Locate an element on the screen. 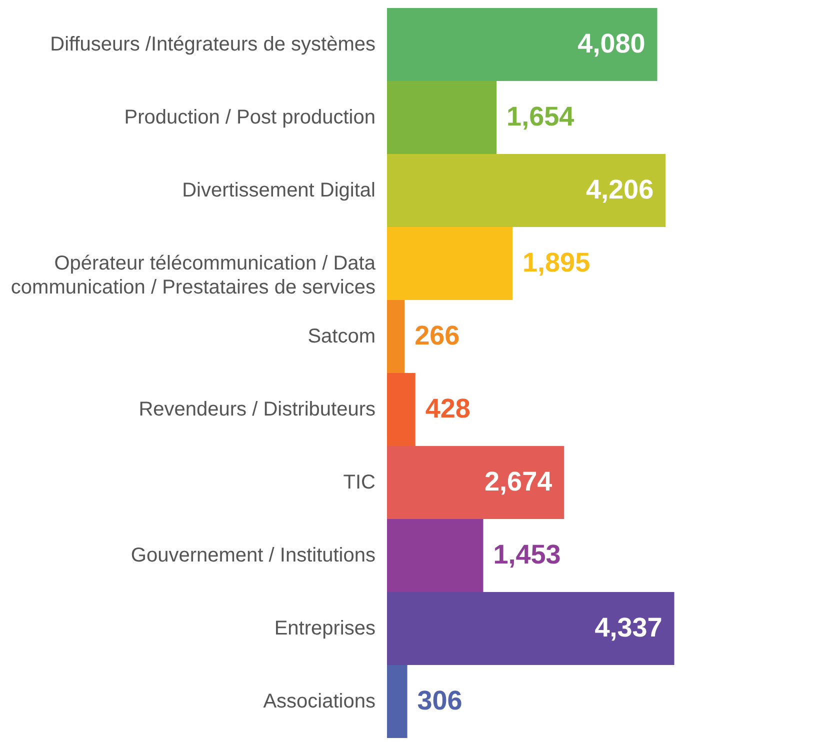  y-tick-label: TIC is located at coordinates (359, 483).